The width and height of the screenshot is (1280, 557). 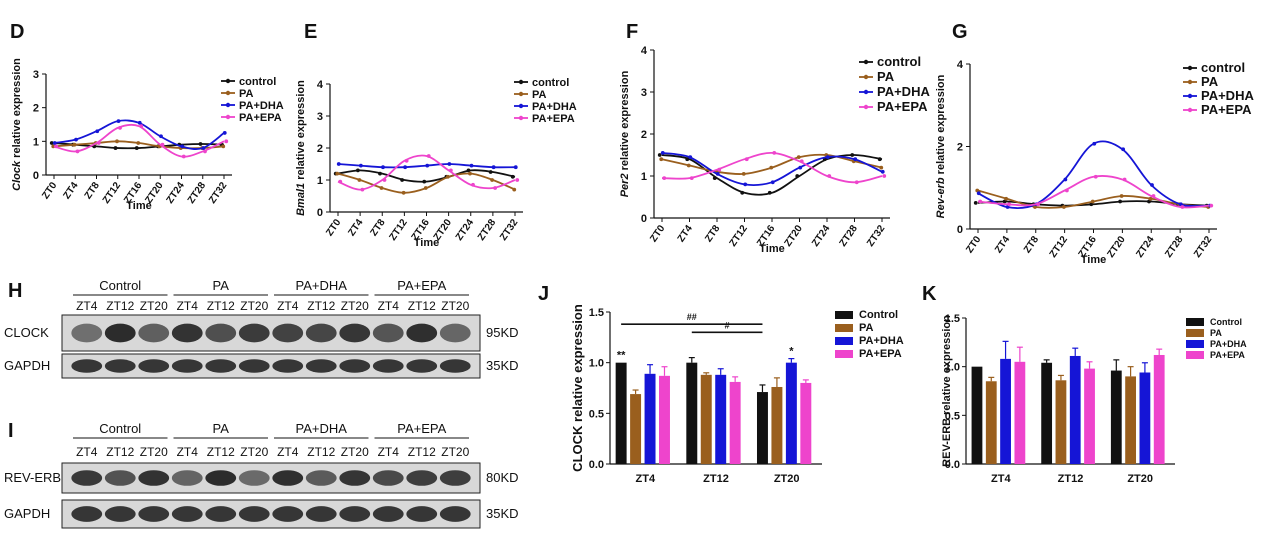 I want to click on group-label: PA+DHA, so click(x=322, y=428).